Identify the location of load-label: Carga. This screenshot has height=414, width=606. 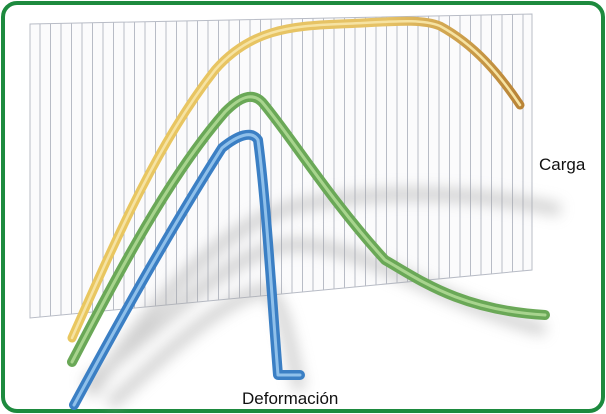
(562, 164).